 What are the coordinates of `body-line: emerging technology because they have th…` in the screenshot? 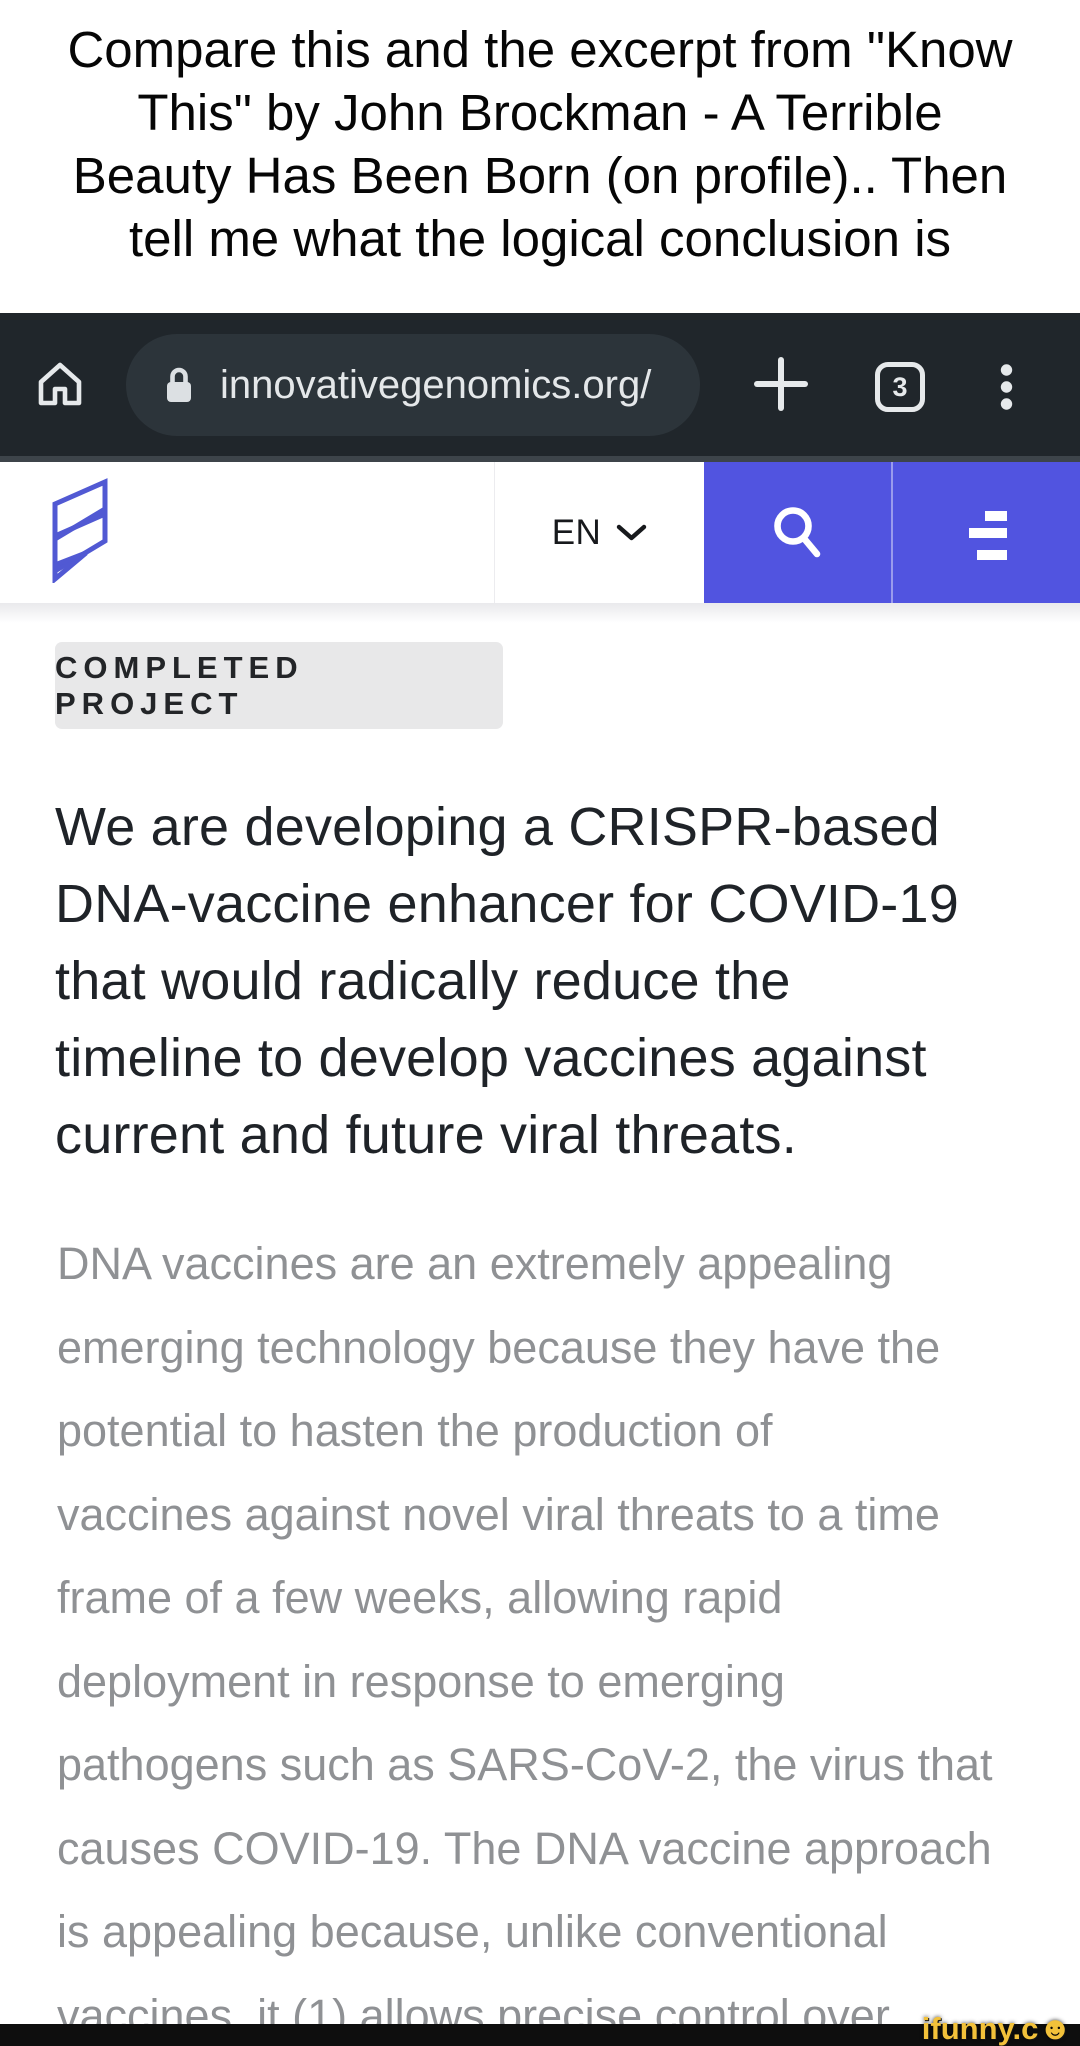 It's located at (499, 1347).